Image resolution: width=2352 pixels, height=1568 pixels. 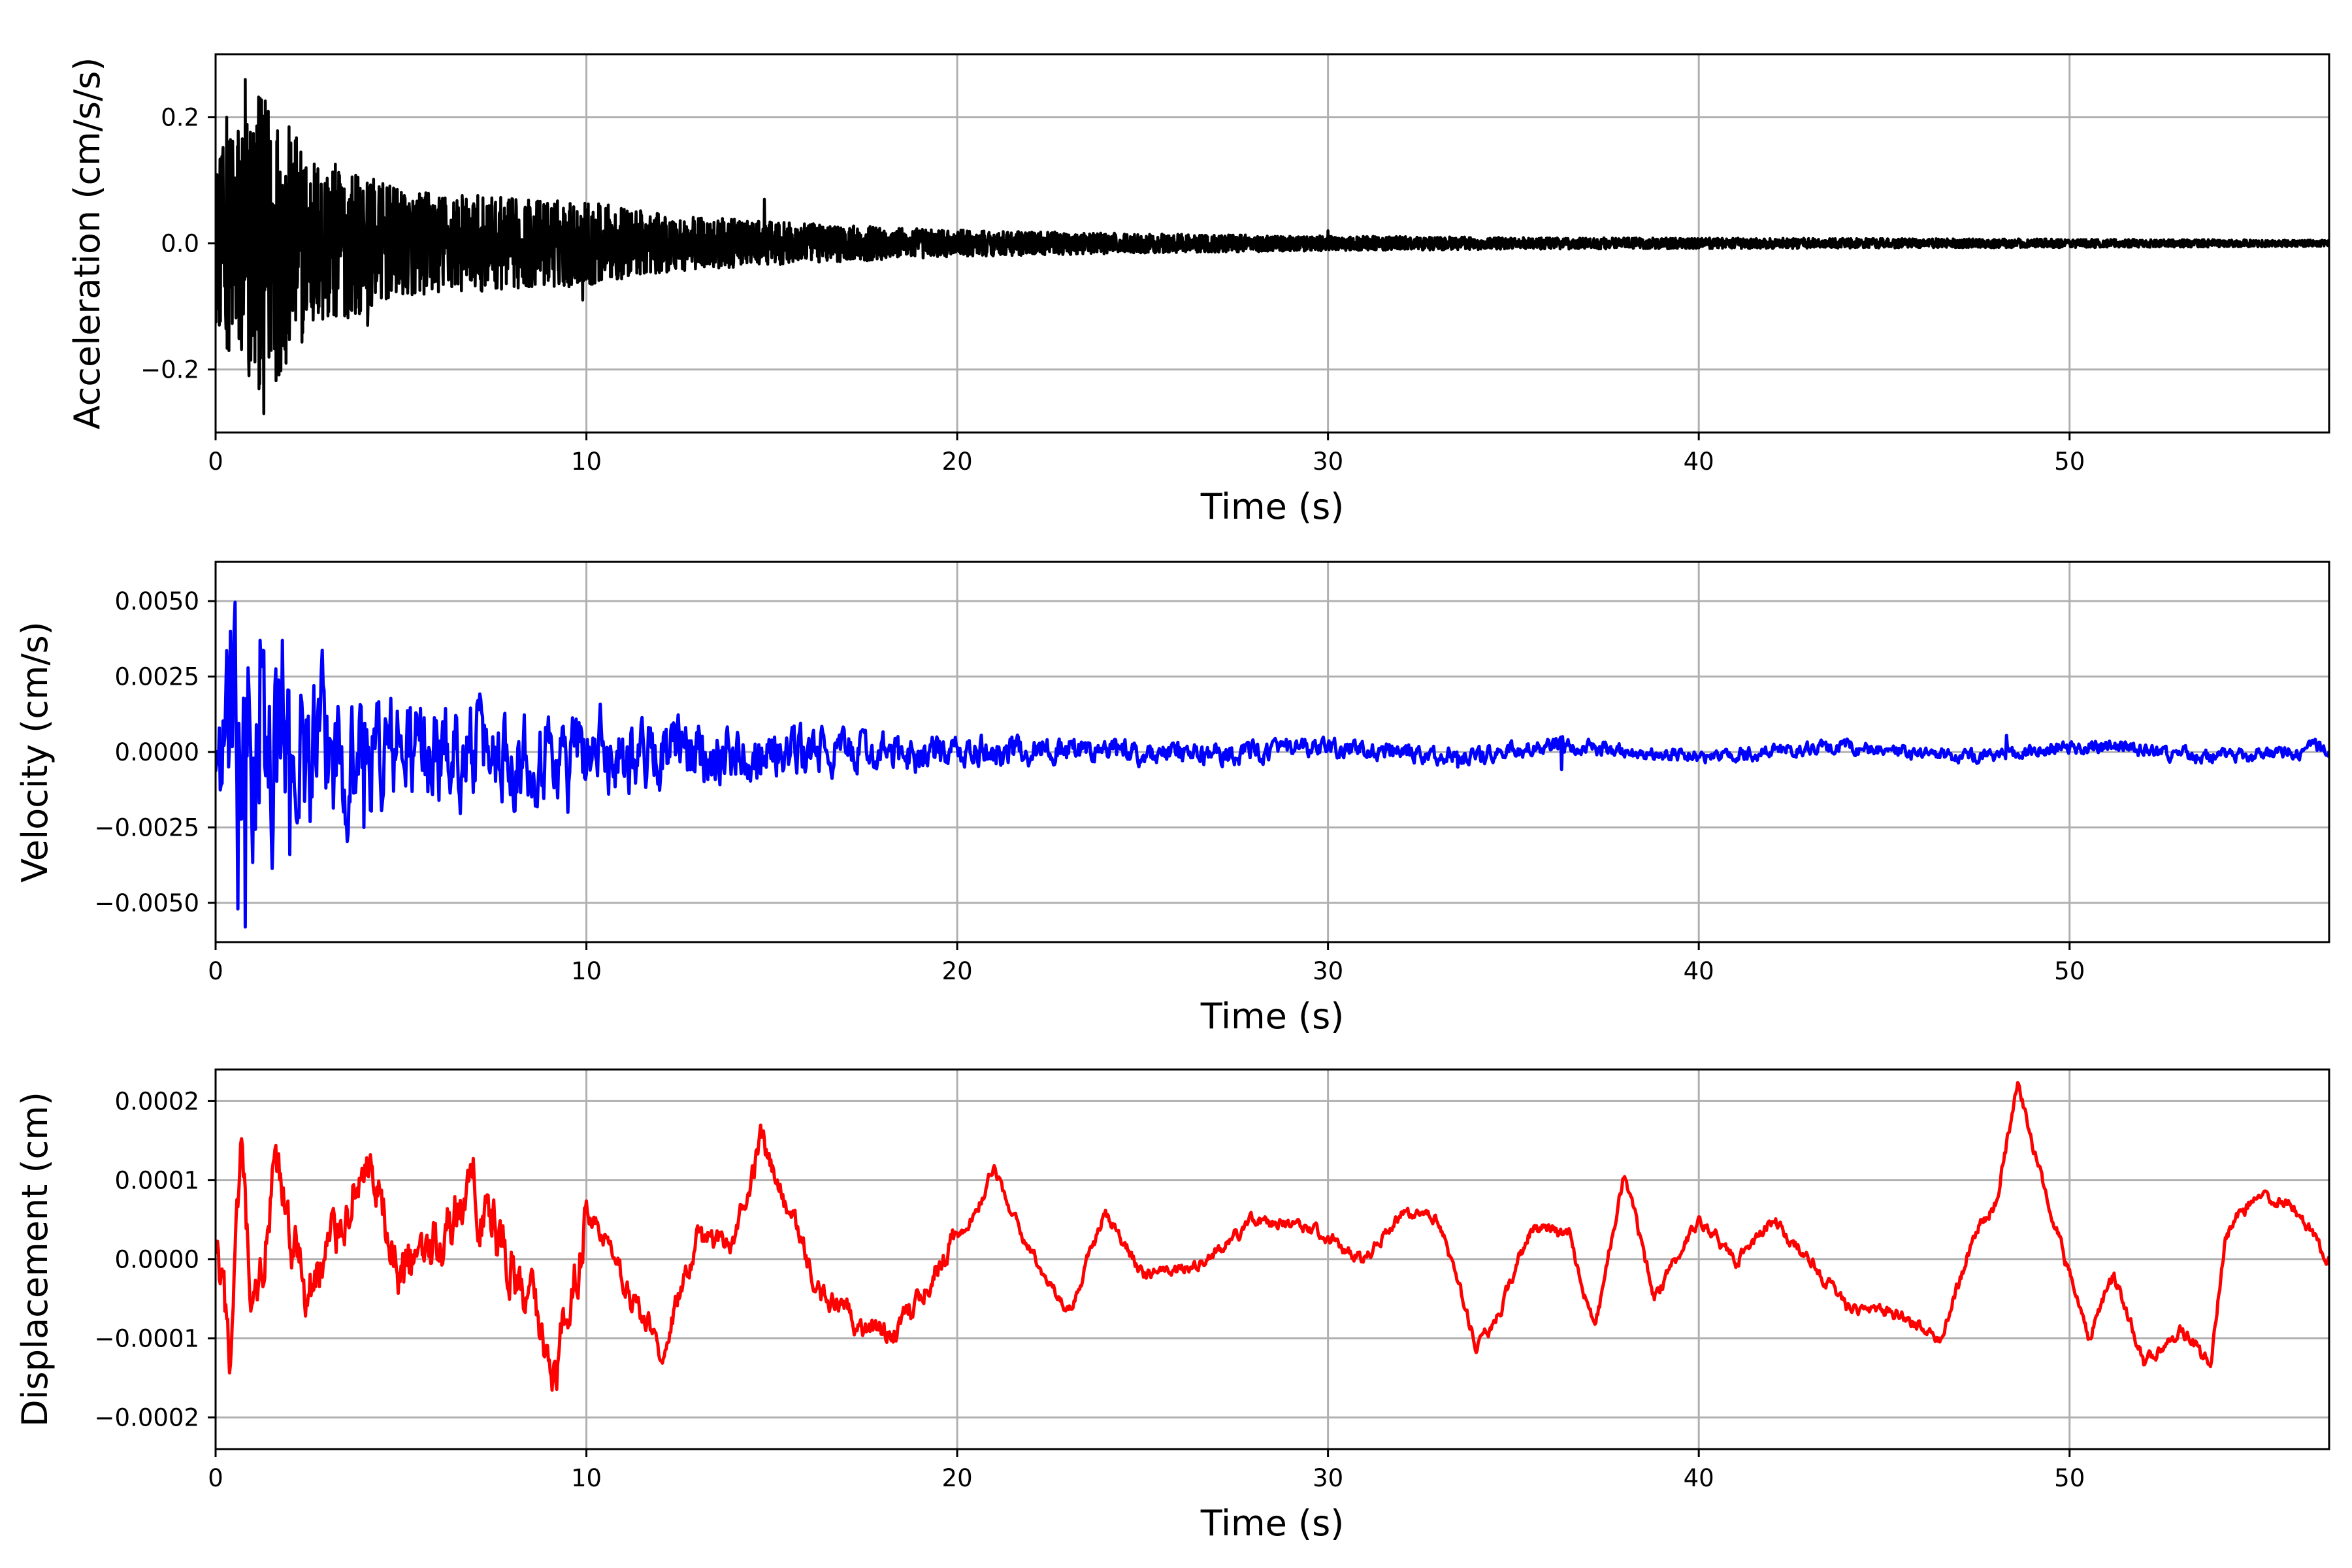 I want to click on displacement-ytick-label-3: −0.0001, so click(x=147, y=1339).